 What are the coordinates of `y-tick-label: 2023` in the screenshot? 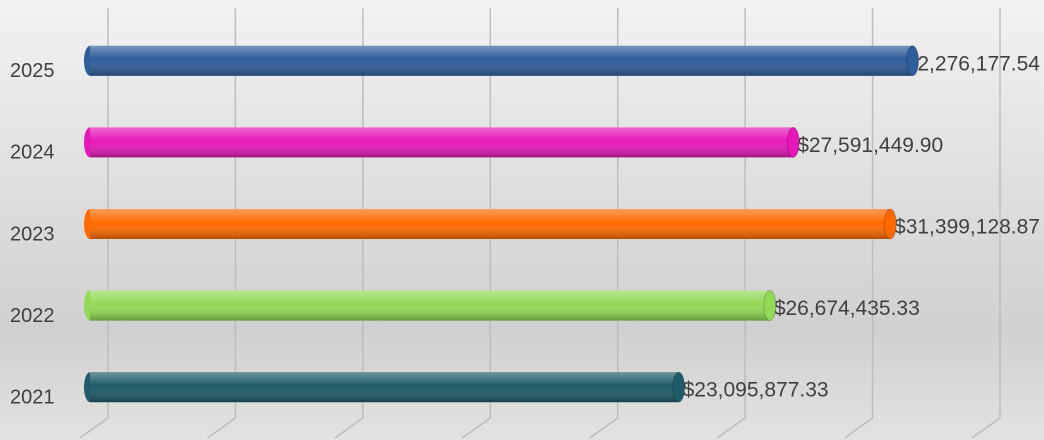 It's located at (32, 234).